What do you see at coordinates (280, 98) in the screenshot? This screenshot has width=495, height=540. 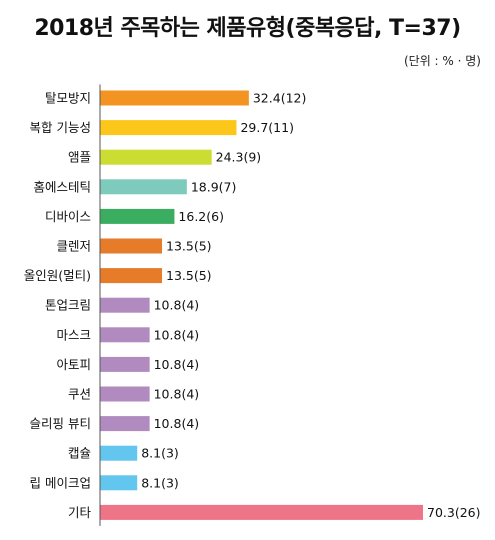 I see `value-label: 32.4(12)` at bounding box center [280, 98].